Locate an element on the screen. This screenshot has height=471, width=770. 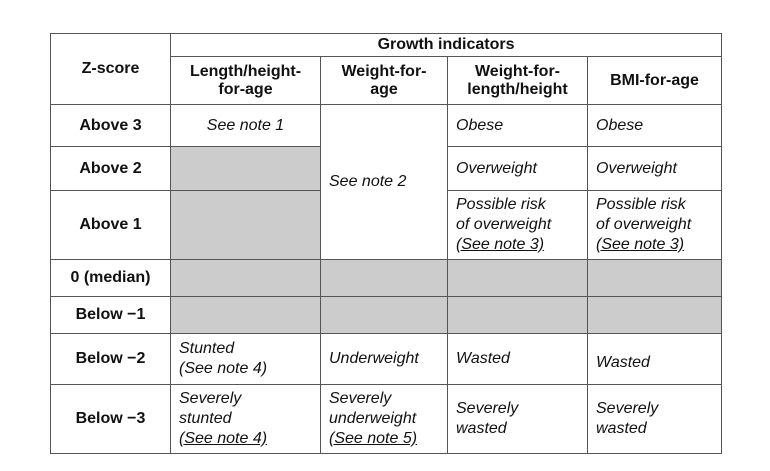
growth-indicators-header: Growth indicators is located at coordinates (446, 45).